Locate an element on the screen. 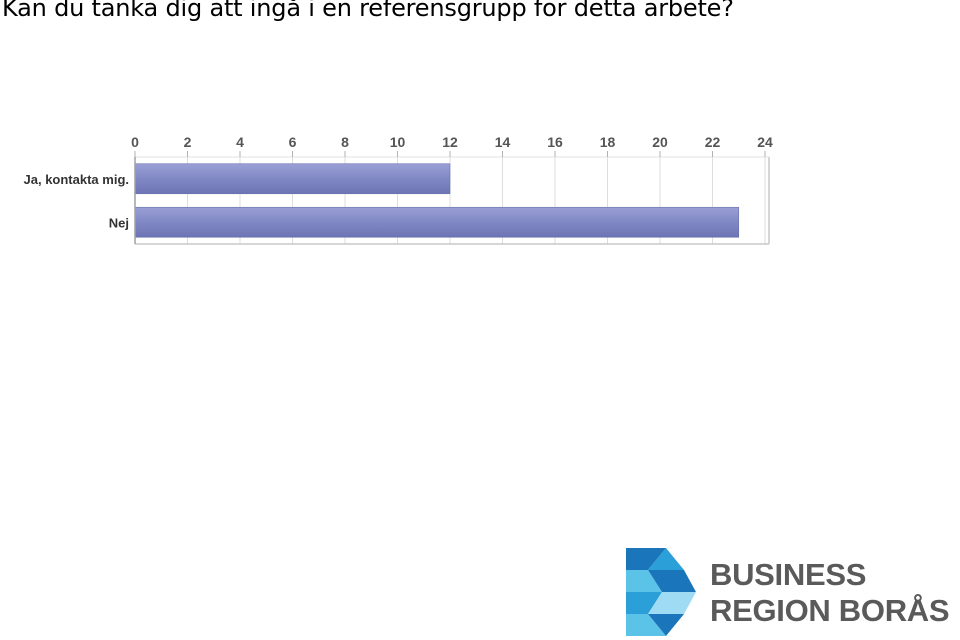 The image size is (960, 640). logo-text-region-boras: REGION BORÅS is located at coordinates (830, 610).